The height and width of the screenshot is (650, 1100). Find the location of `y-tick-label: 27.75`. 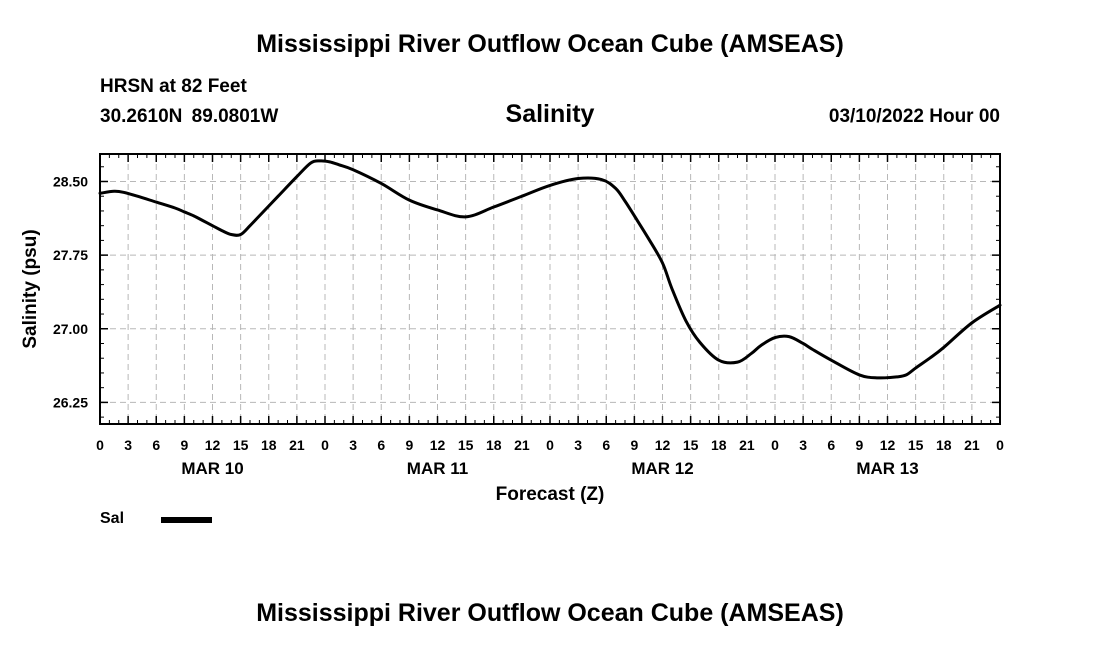

y-tick-label: 27.75 is located at coordinates (70, 255).